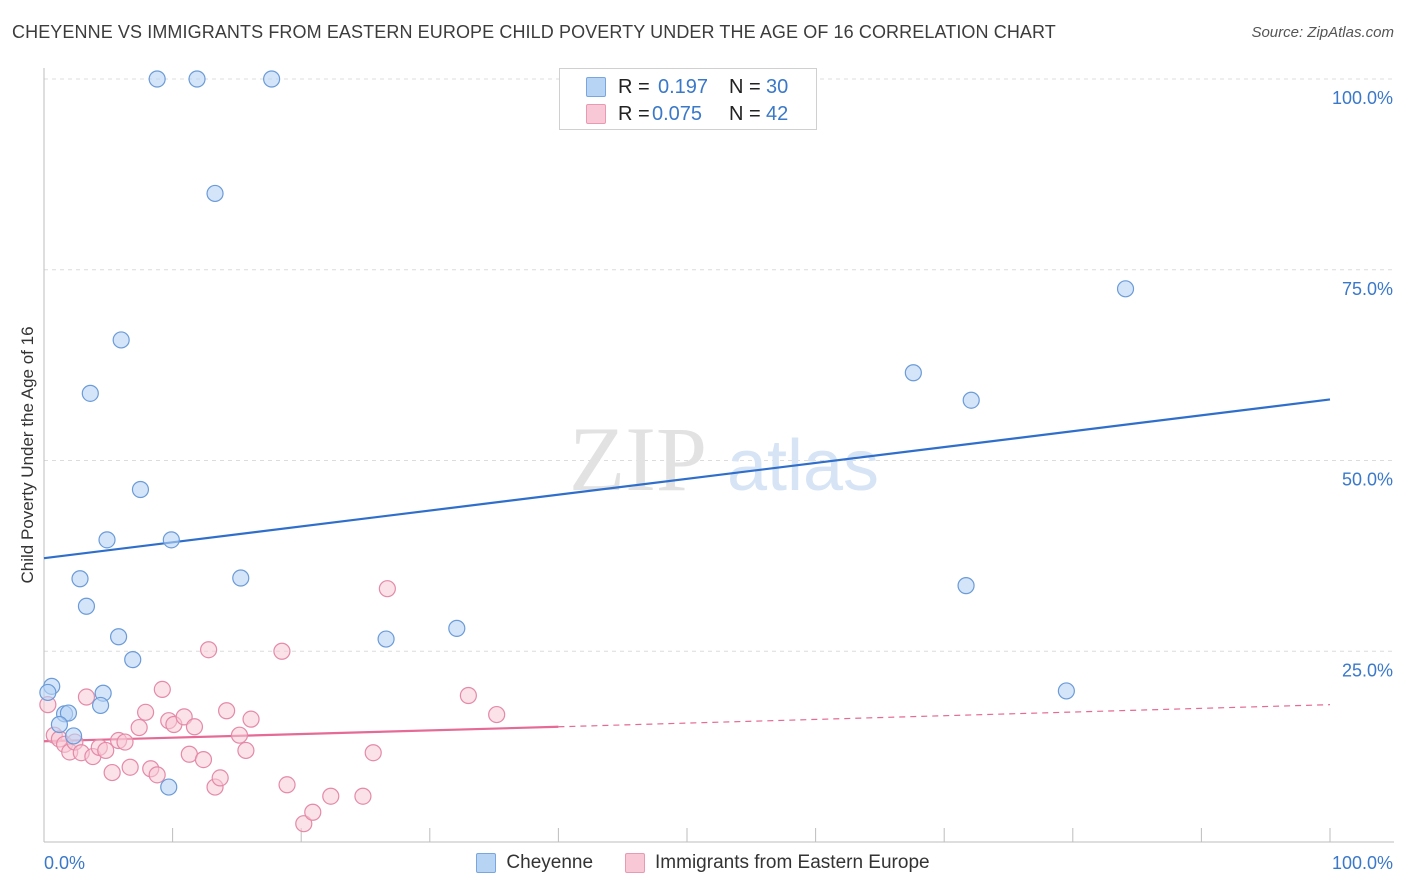  Describe the element at coordinates (777, 86) in the screenshot. I see `legend-n-value-cheyenne: 30` at that location.